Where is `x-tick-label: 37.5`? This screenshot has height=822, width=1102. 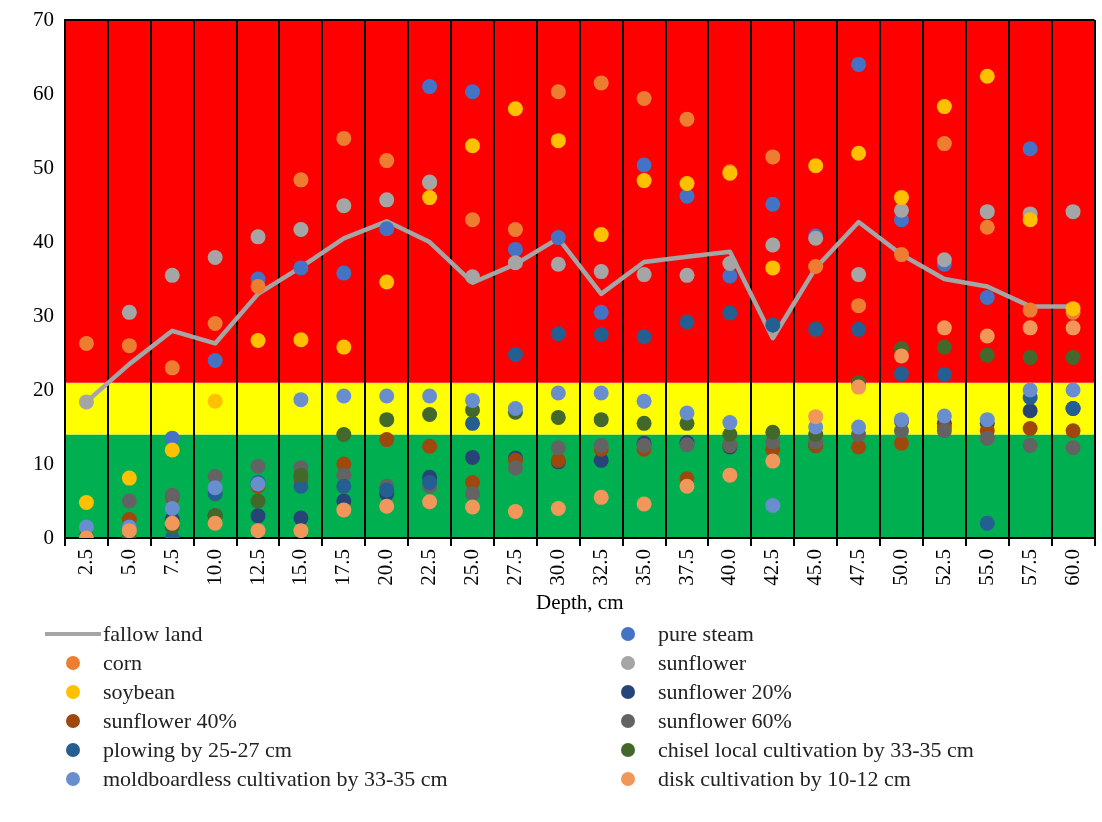 x-tick-label: 37.5 is located at coordinates (685, 567).